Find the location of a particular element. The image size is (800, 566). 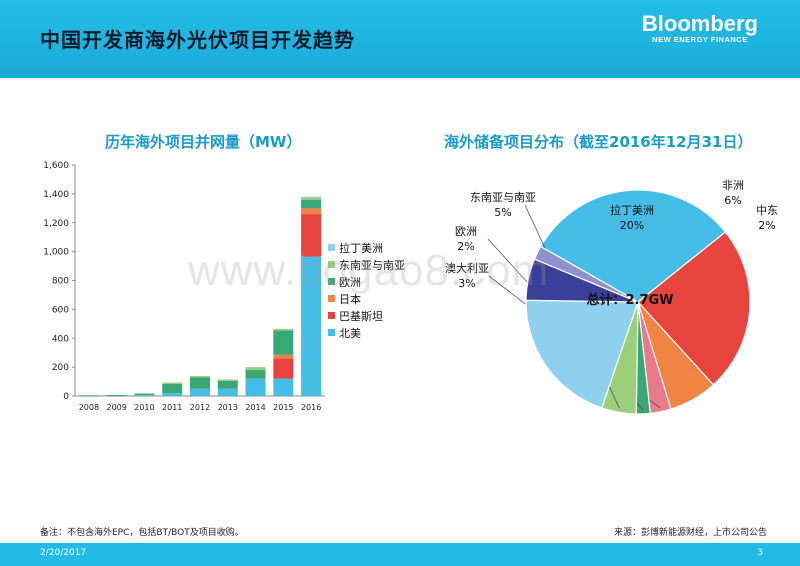

slice-percent-label: 5% is located at coordinates (502, 212).